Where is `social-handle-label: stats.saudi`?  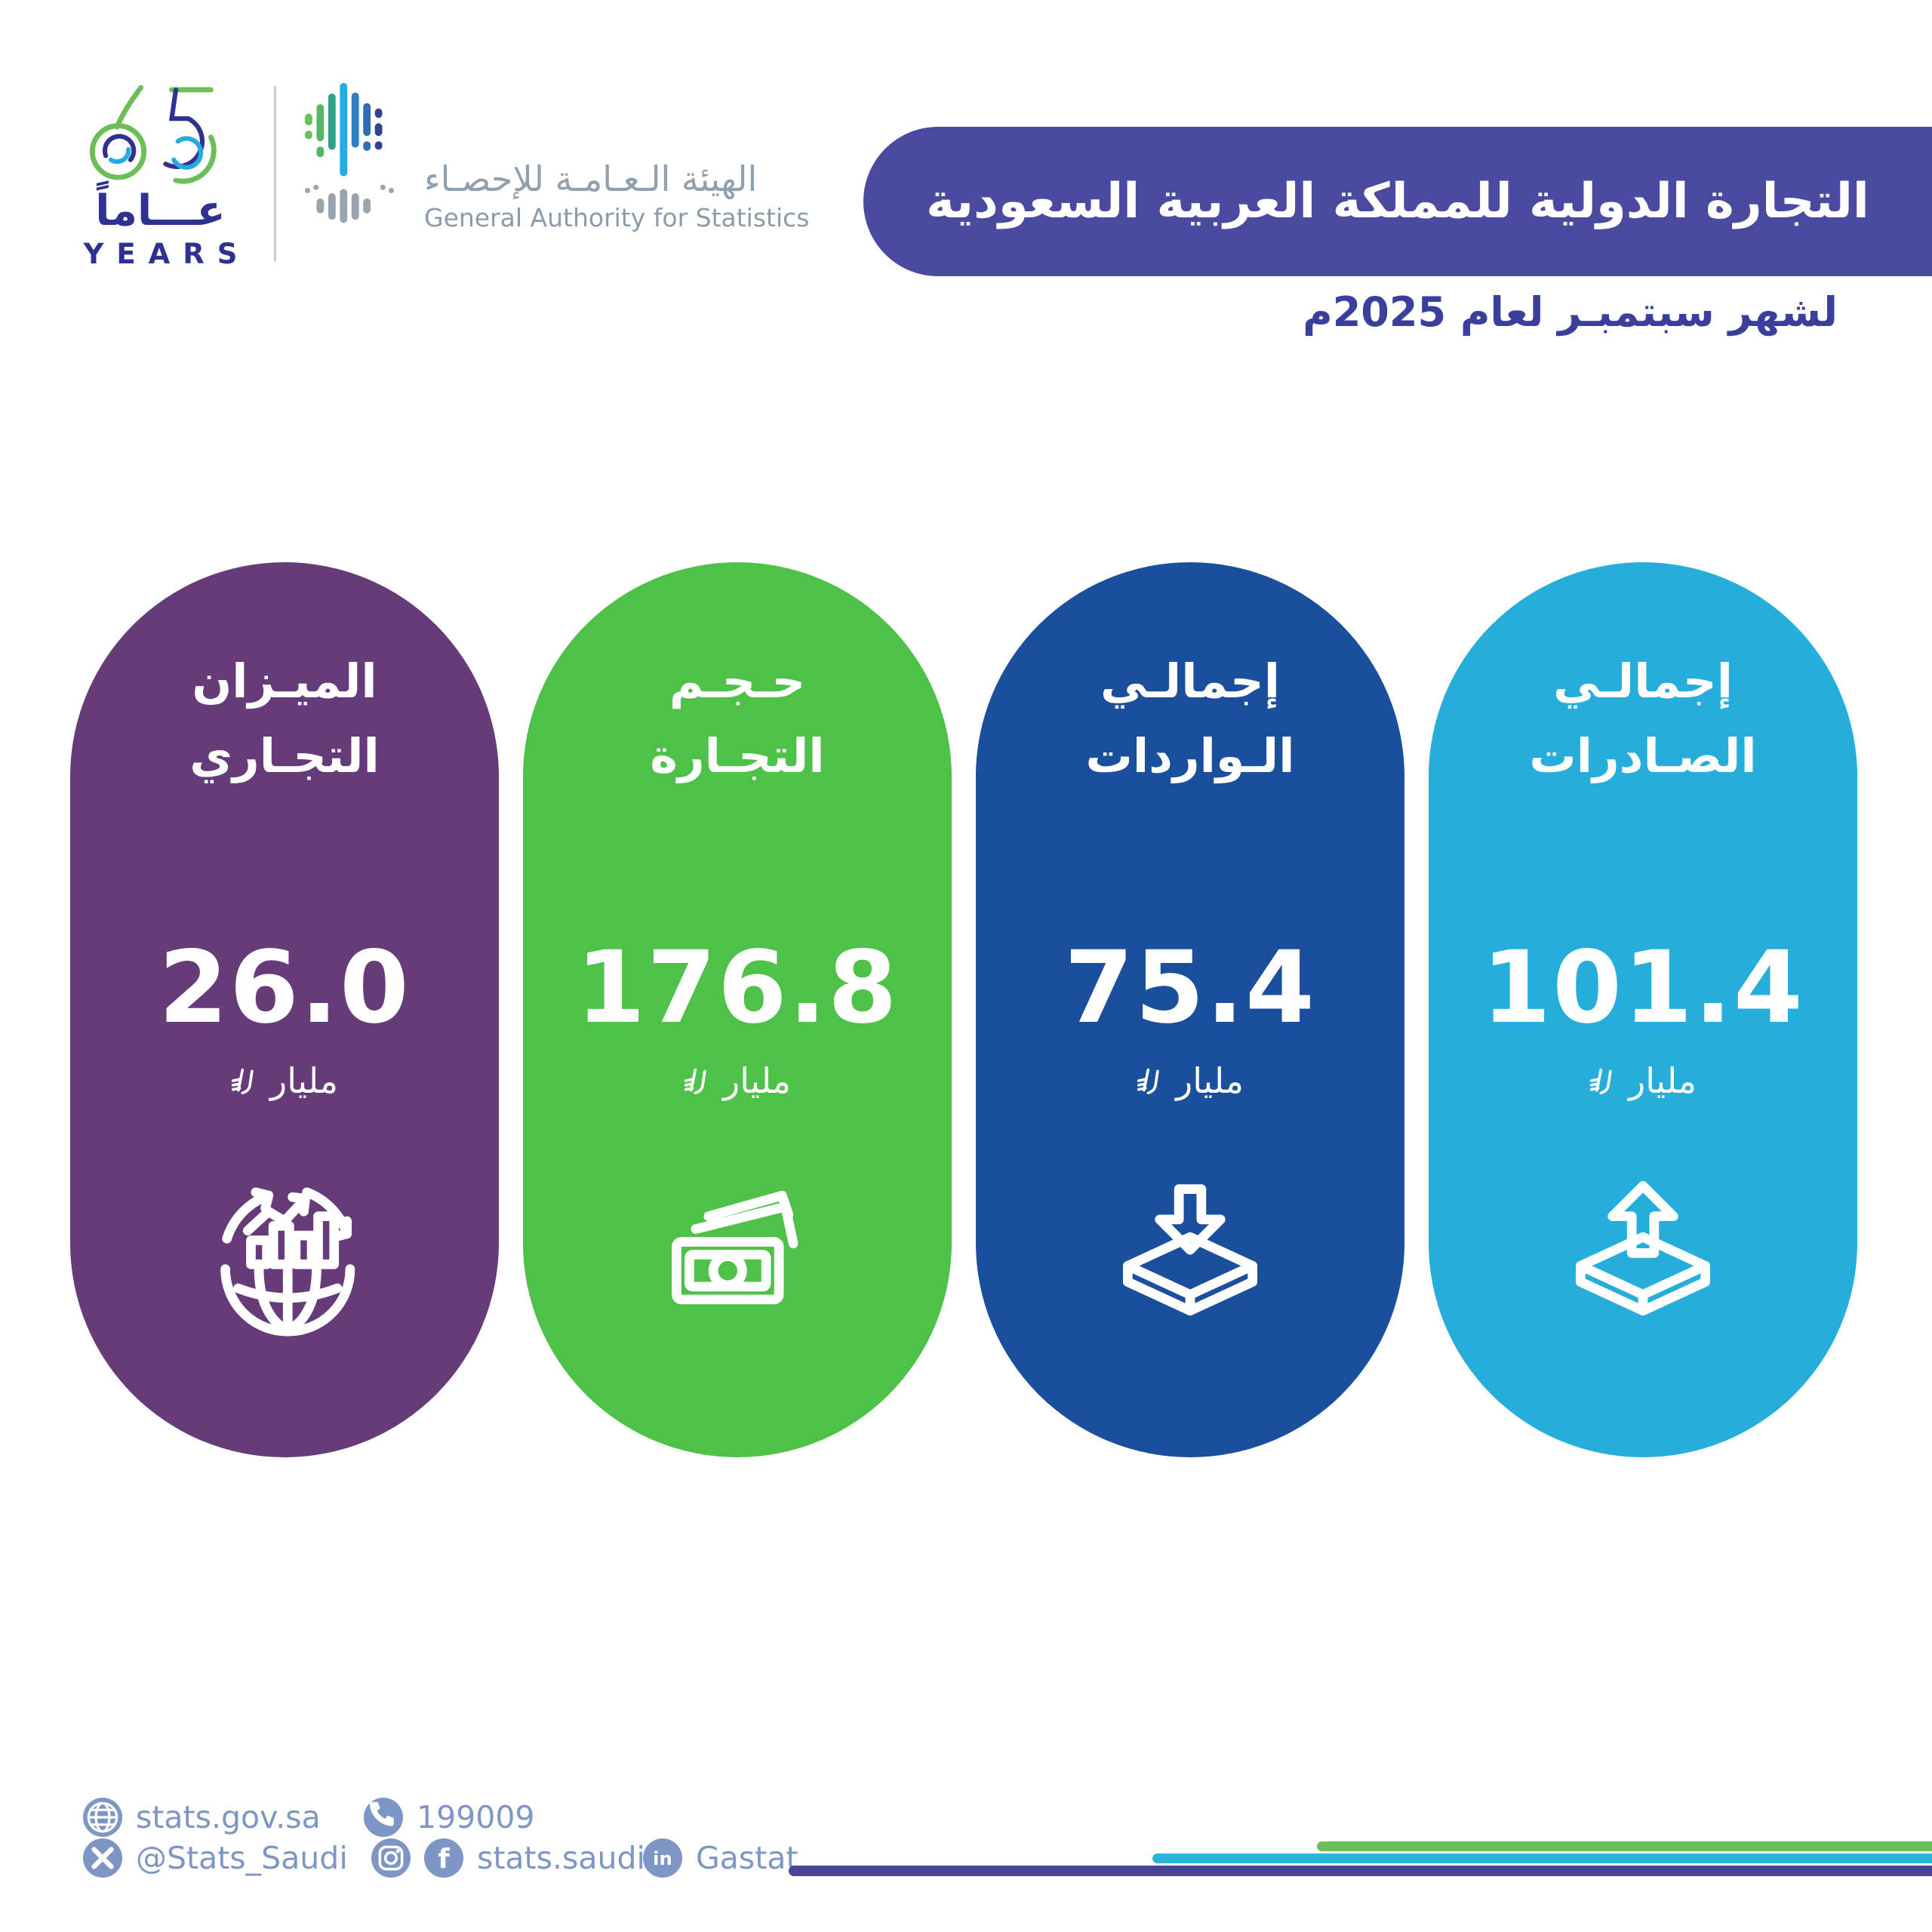 social-handle-label: stats.saudi is located at coordinates (561, 1858).